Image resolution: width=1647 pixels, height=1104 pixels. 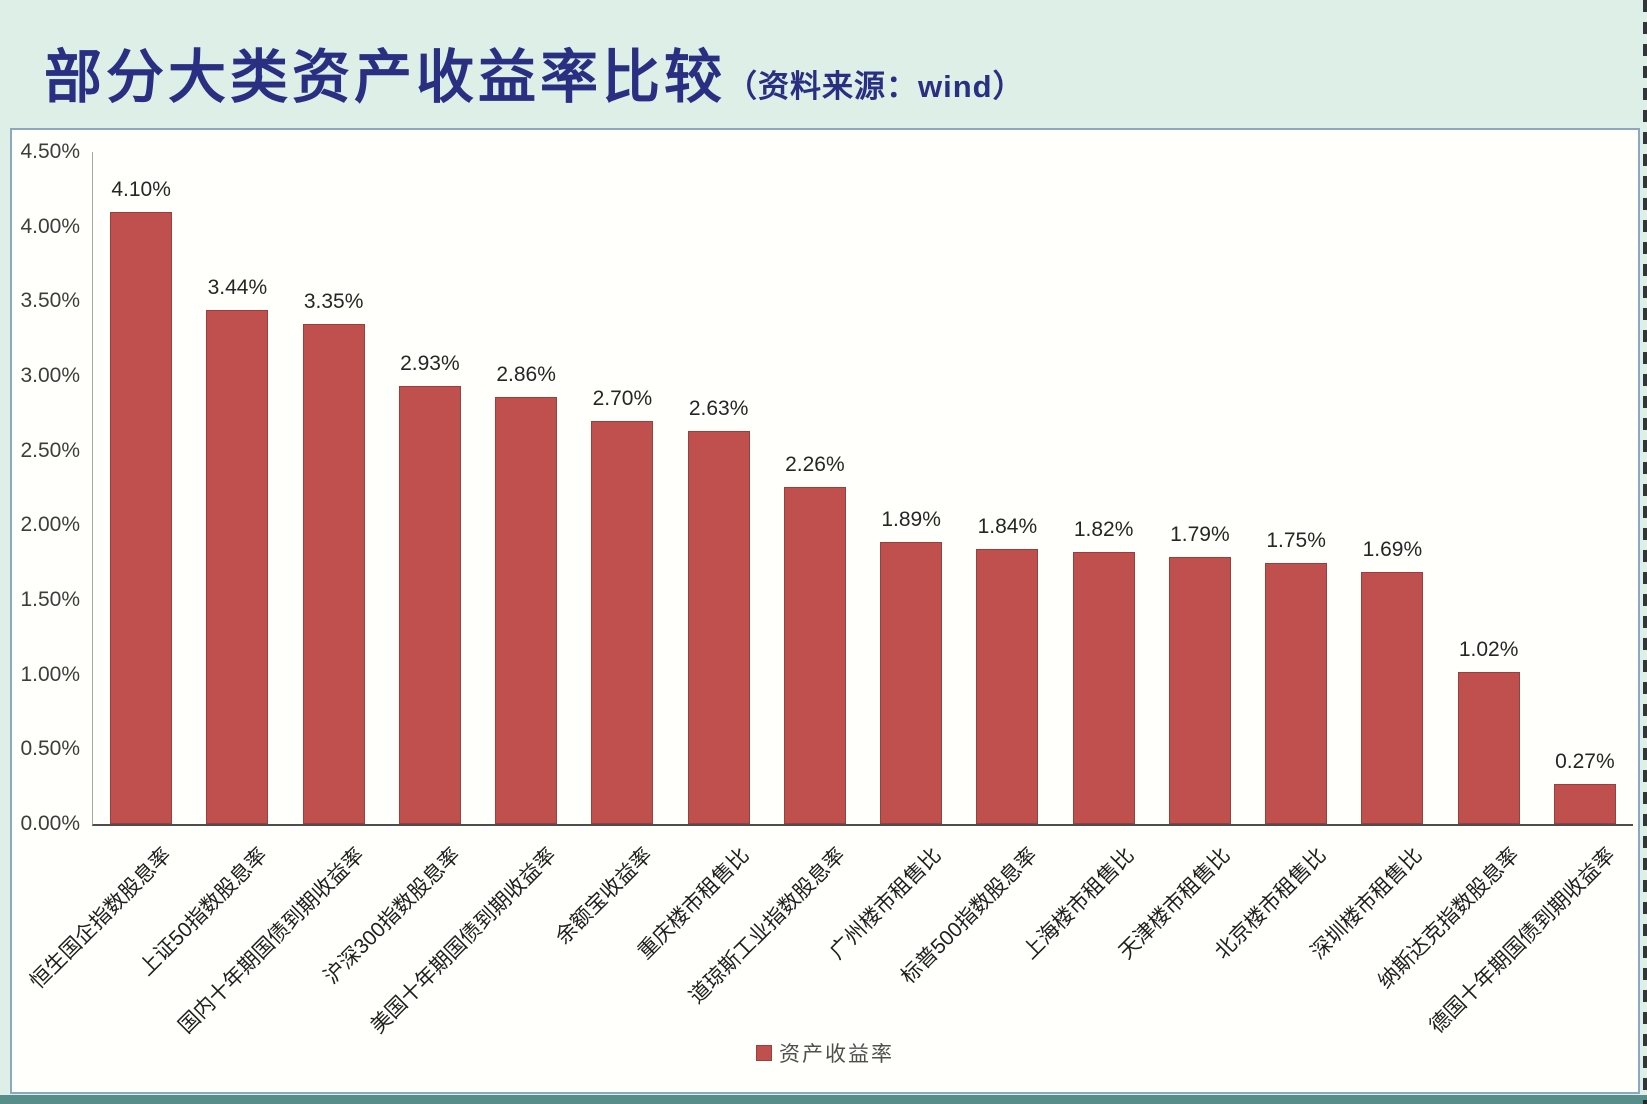 What do you see at coordinates (50, 301) in the screenshot?
I see `y-axis-tick-label: 3.50%` at bounding box center [50, 301].